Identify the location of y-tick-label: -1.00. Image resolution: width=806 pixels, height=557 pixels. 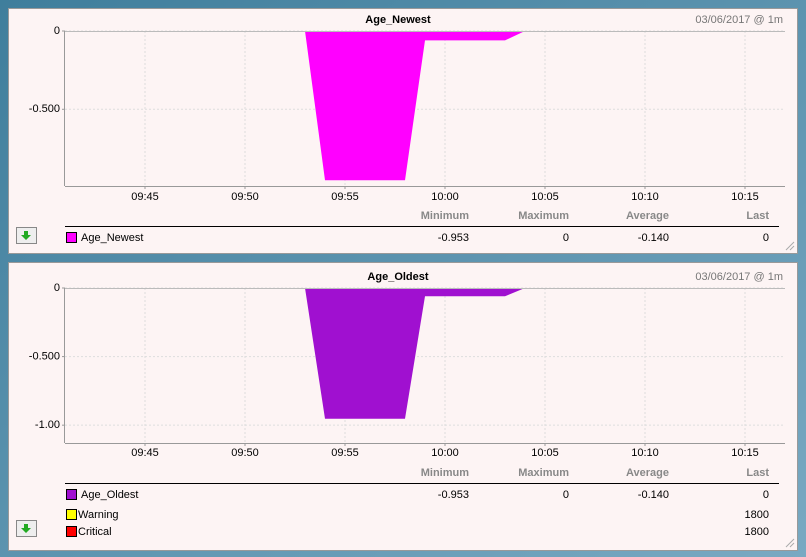
(47, 425).